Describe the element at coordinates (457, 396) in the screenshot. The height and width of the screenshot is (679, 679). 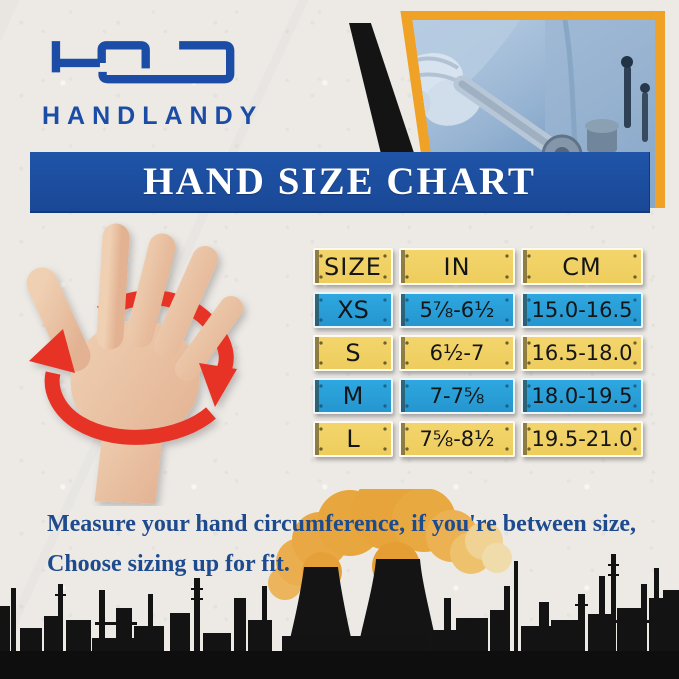
I see `cell-in-m: 7-7⅝` at that location.